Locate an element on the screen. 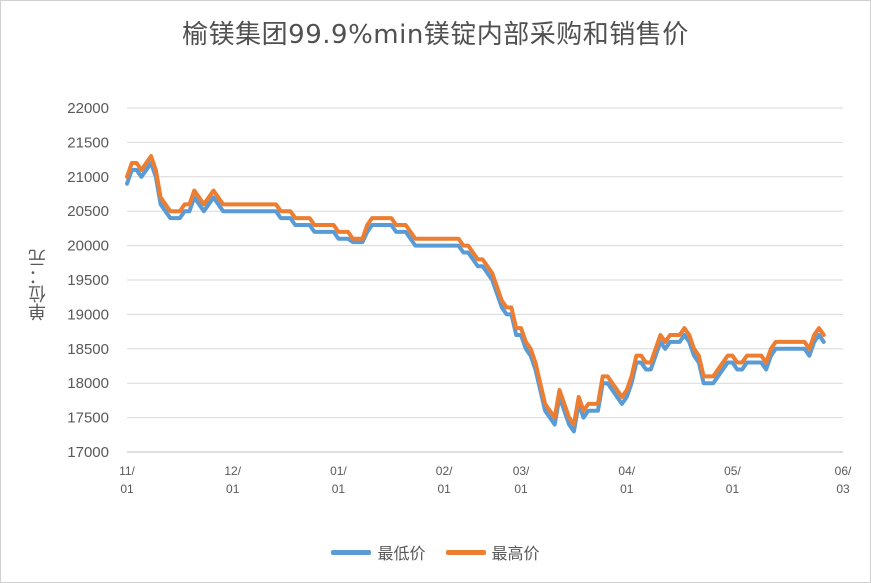 The image size is (871, 583). legend-label-high: 最高价 is located at coordinates (515, 553).